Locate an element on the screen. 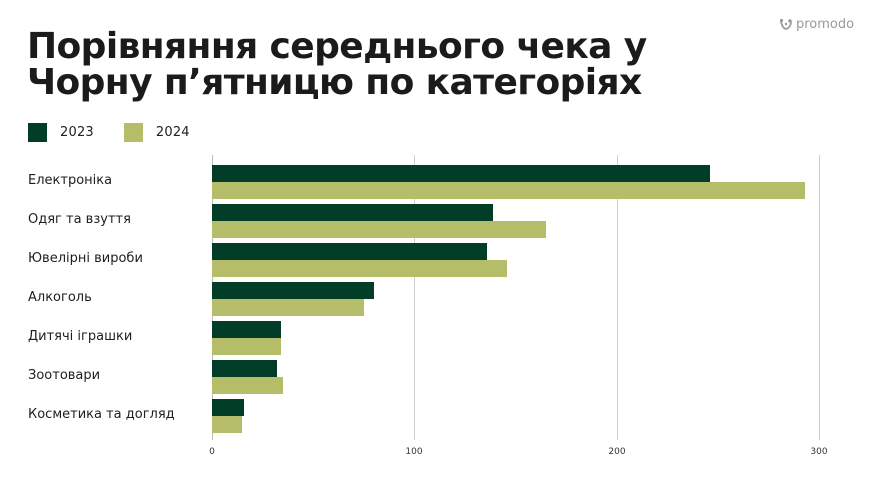 The height and width of the screenshot is (488, 870). x-tick-label-0: 0 is located at coordinates (212, 452).